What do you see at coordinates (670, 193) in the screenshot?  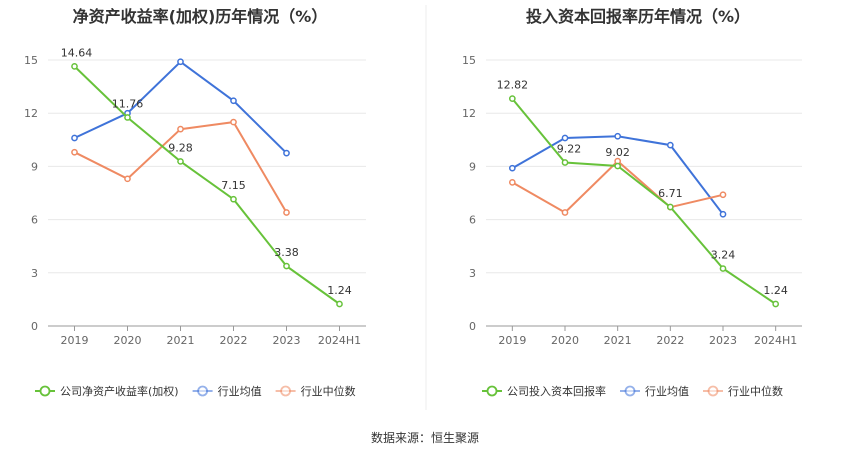 I see `data-label: 6.71` at bounding box center [670, 193].